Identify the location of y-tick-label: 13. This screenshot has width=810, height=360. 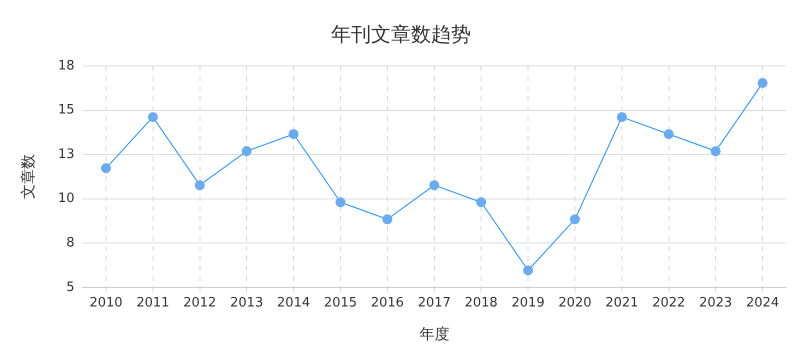
(66, 154).